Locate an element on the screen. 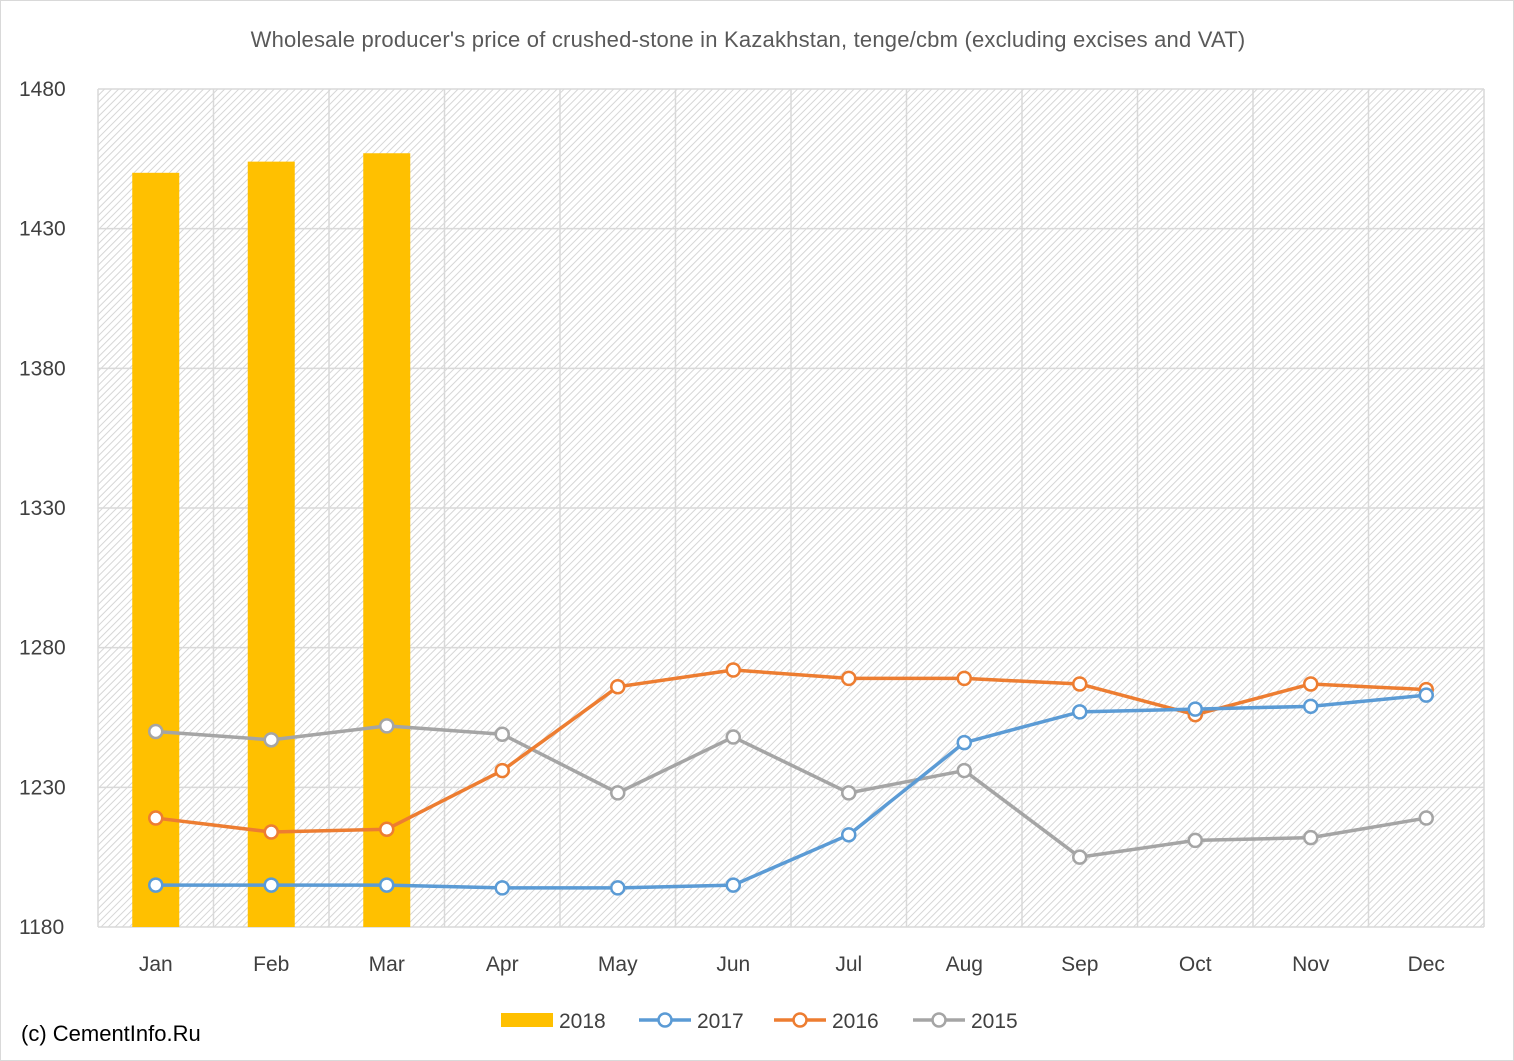 This screenshot has width=1514, height=1061. x-tick-label: Jul is located at coordinates (848, 964).